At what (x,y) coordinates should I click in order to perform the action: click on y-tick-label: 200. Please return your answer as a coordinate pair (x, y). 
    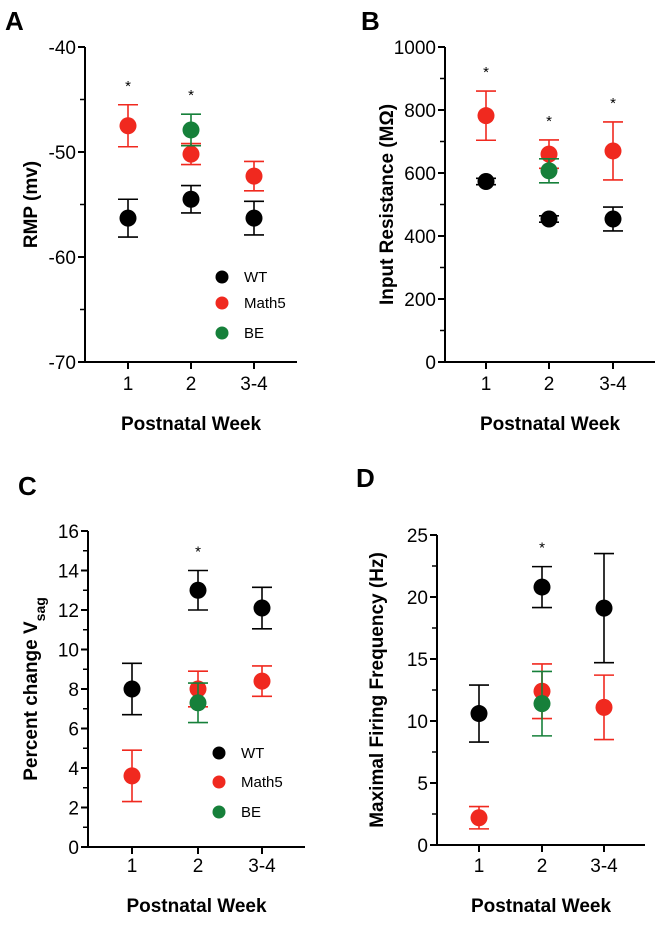
    Looking at the image, I should click on (420, 300).